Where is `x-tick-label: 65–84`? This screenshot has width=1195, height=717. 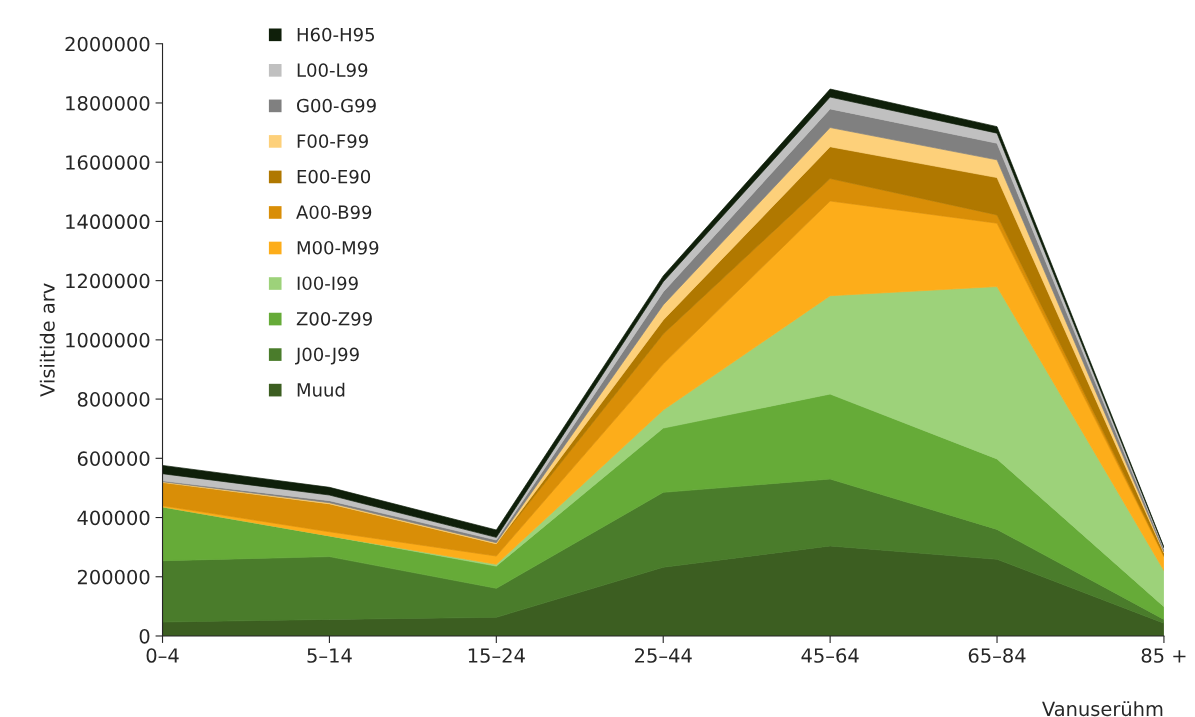 x-tick-label: 65–84 is located at coordinates (997, 655).